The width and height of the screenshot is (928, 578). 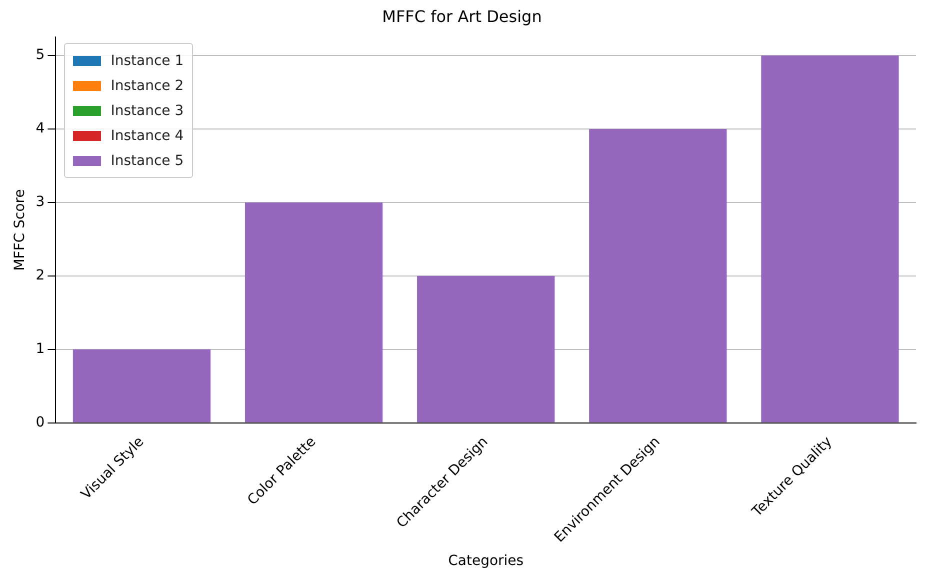 What do you see at coordinates (40, 422) in the screenshot?
I see `y-tick-label: 0` at bounding box center [40, 422].